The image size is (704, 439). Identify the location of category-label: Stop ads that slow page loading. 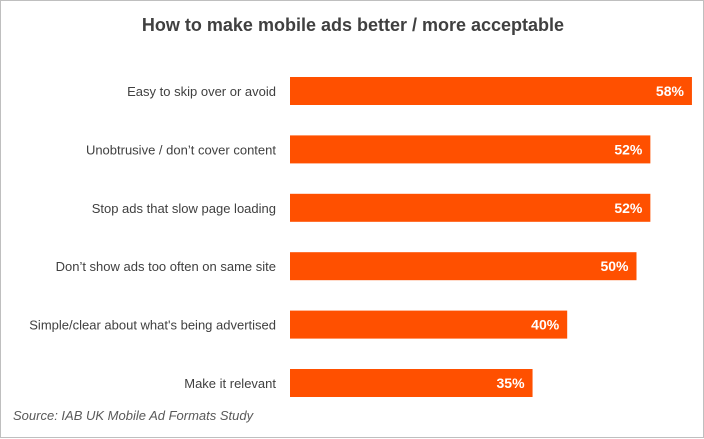
(184, 208).